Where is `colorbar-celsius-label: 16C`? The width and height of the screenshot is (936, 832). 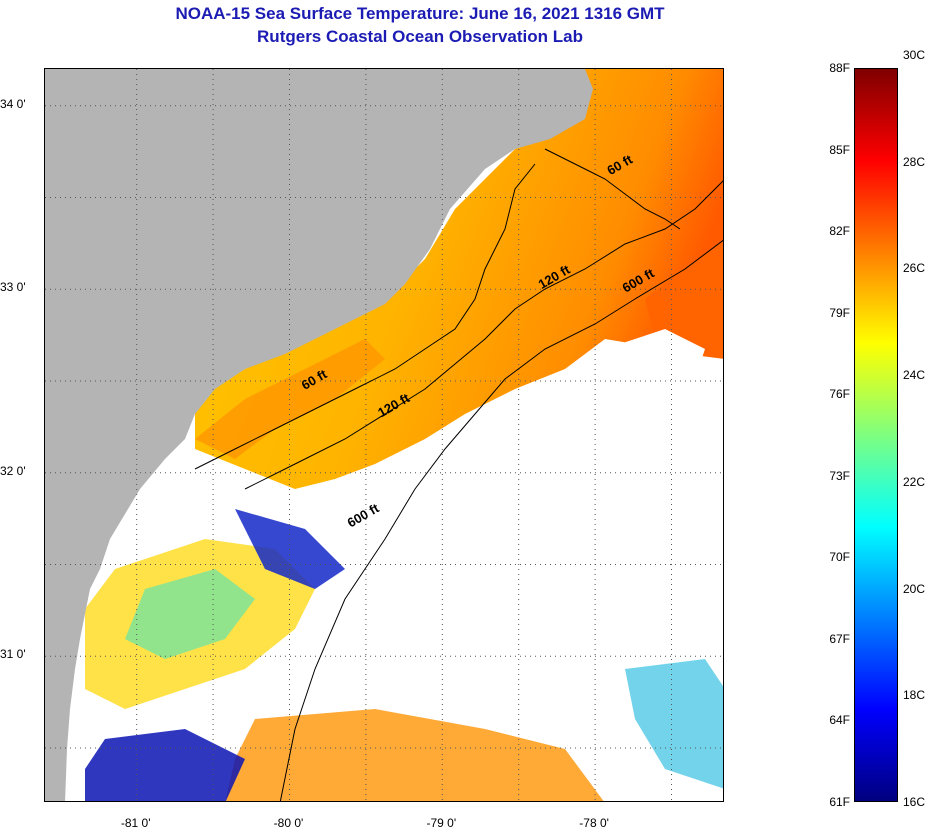 colorbar-celsius-label: 16C is located at coordinates (914, 802).